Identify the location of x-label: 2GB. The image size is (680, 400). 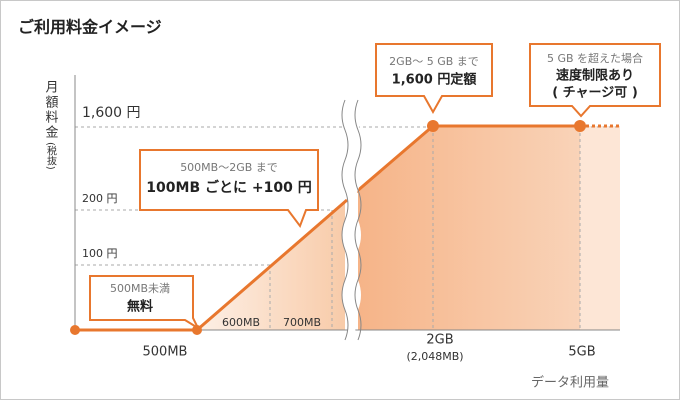
(439, 340).